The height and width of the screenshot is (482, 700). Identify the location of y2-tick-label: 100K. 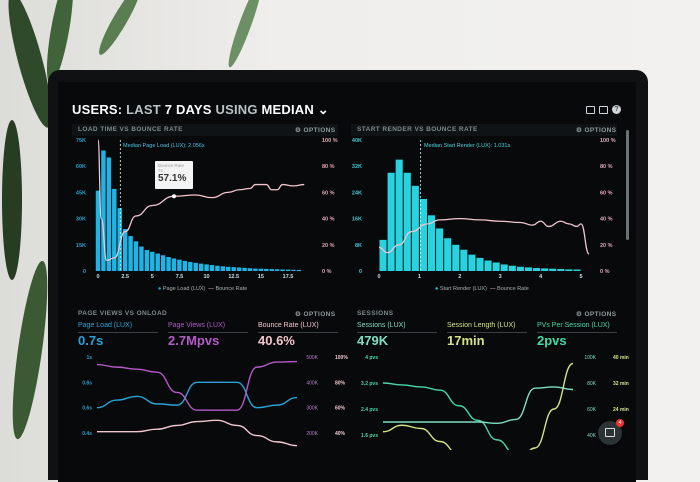
(590, 358).